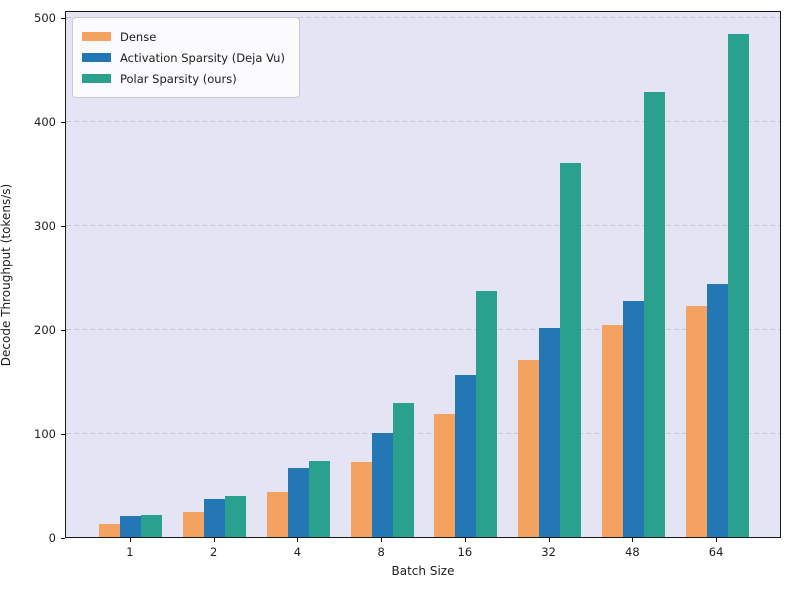 Image resolution: width=790 pixels, height=590 pixels. Describe the element at coordinates (465, 552) in the screenshot. I see `x-tick-label: 16` at that location.